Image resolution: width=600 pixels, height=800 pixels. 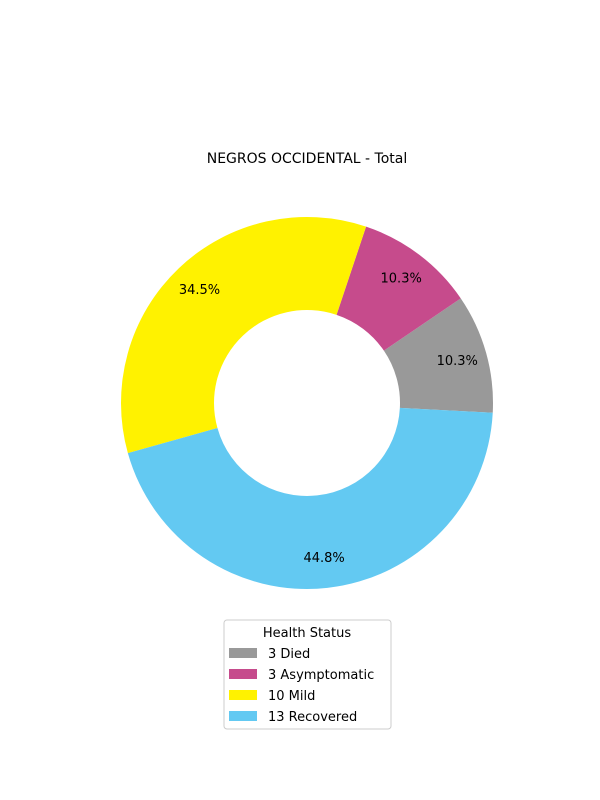 I want to click on slice-died, so click(x=438, y=355).